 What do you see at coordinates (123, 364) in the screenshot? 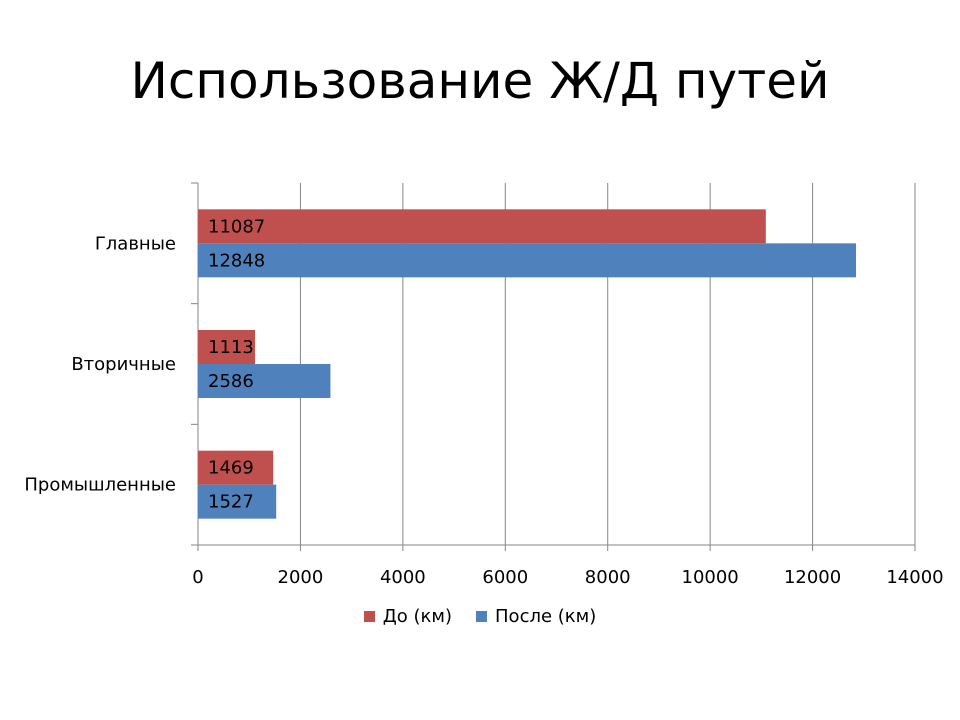
I see `category-label: Вторичные` at bounding box center [123, 364].